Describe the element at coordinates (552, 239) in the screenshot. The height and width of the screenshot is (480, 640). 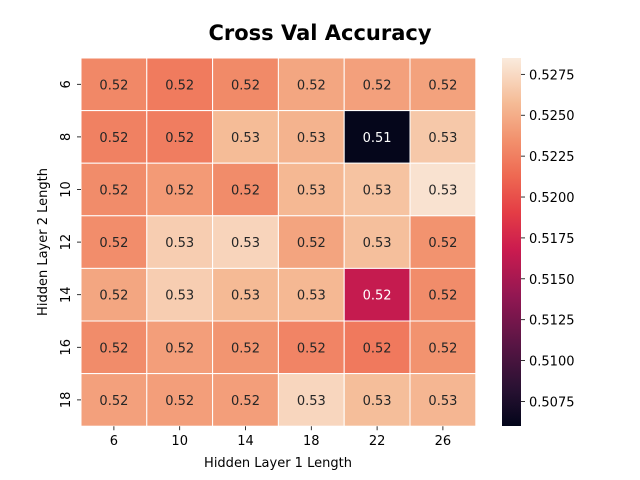
I see `colorbar-tick-label: 0.5175` at that location.